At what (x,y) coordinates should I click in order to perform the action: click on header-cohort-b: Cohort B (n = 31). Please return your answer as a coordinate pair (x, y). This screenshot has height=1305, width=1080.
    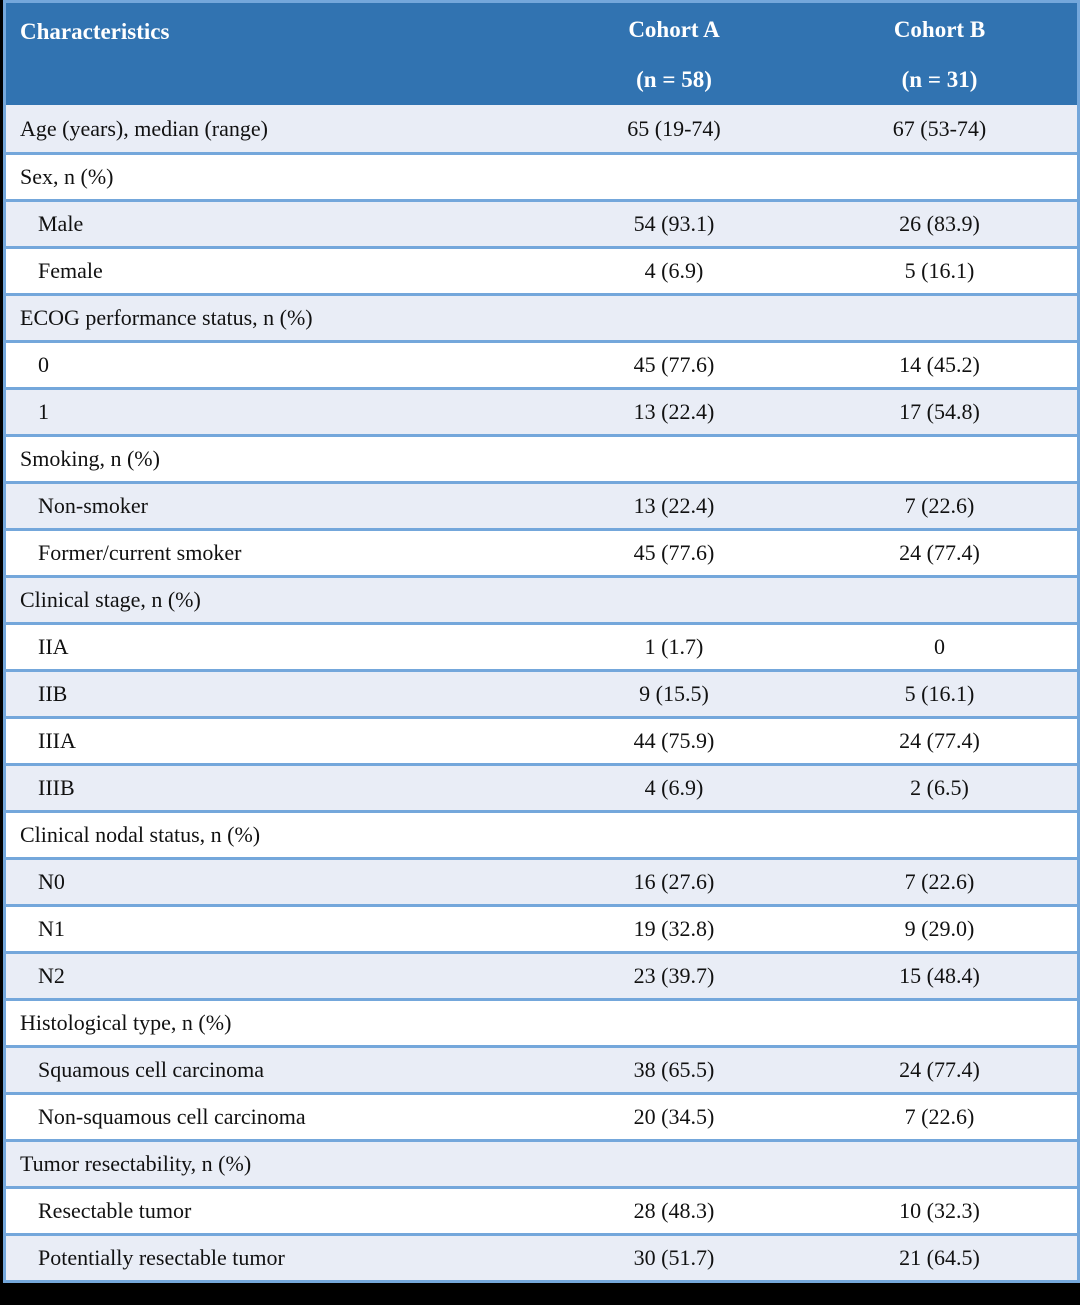
    Looking at the image, I should click on (939, 54).